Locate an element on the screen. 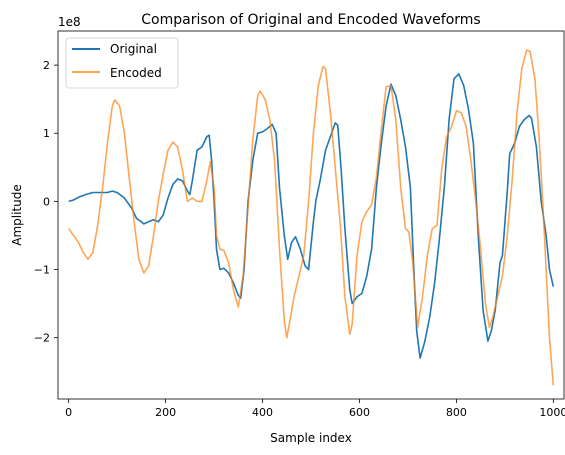 This screenshot has height=455, width=565. y-tick-label: 0 is located at coordinates (46, 201).